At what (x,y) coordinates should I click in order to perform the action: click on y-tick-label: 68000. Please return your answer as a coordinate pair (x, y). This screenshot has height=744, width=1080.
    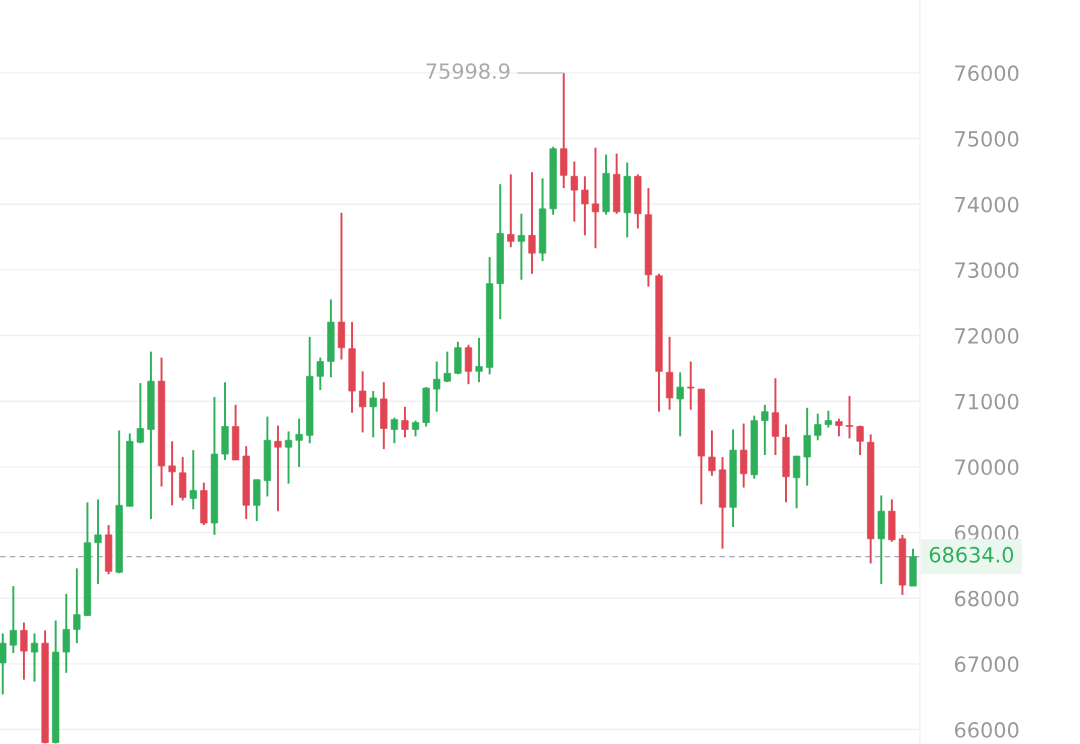
    Looking at the image, I should click on (986, 598).